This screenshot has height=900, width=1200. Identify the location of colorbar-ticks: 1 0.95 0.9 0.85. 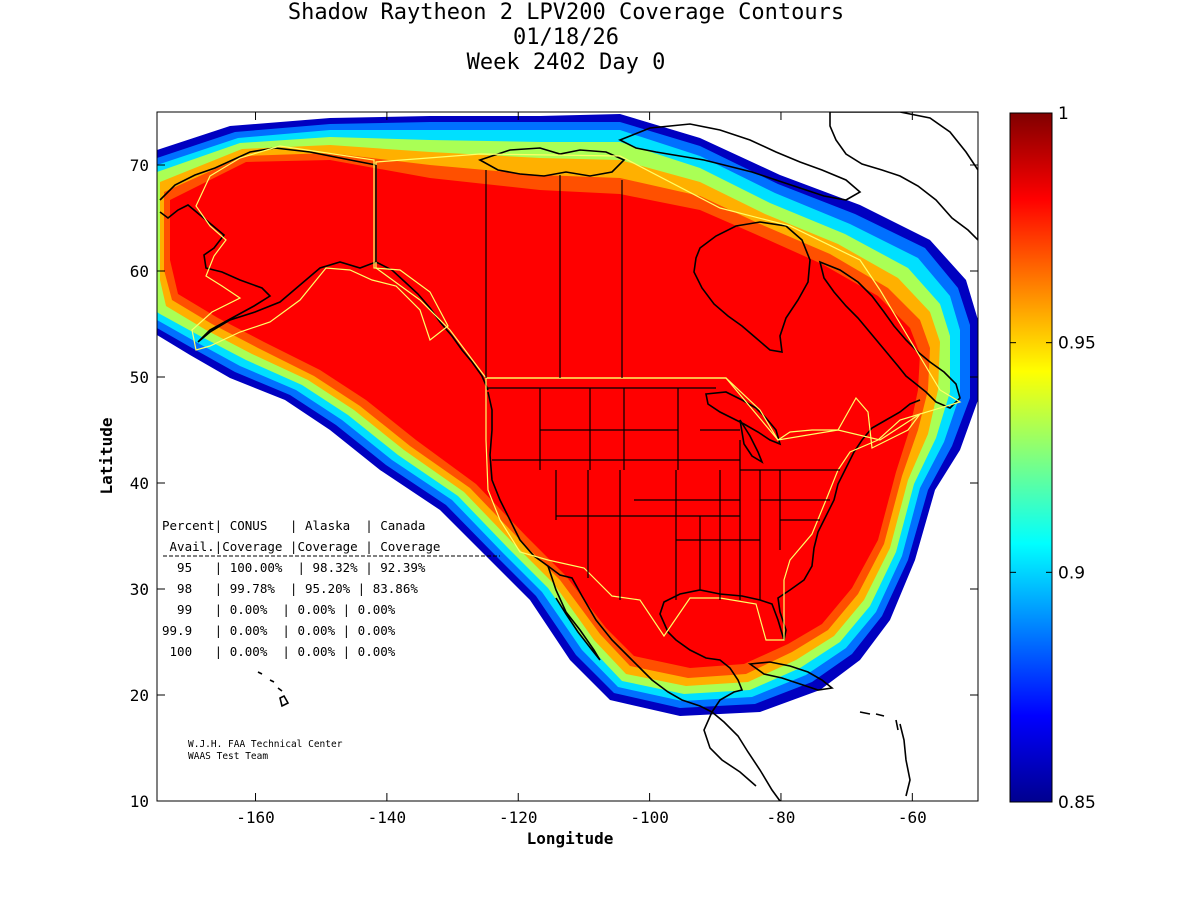
(1053, 458).